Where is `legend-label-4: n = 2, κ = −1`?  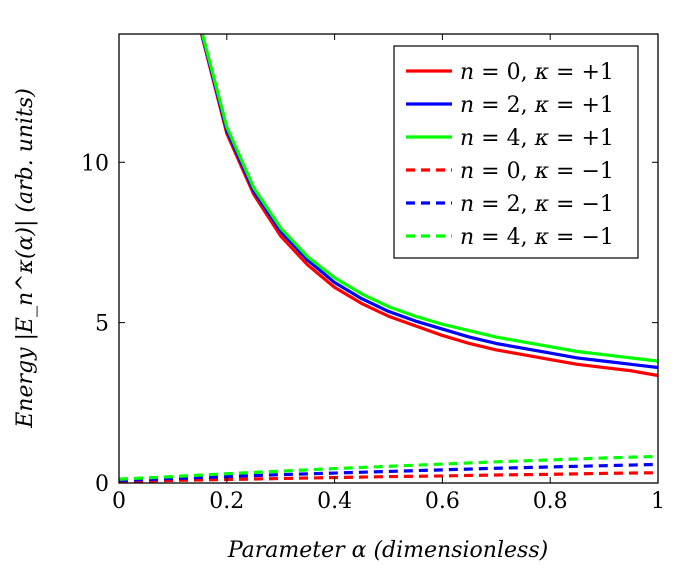
legend-label-4: n = 2, κ = −1 is located at coordinates (537, 204).